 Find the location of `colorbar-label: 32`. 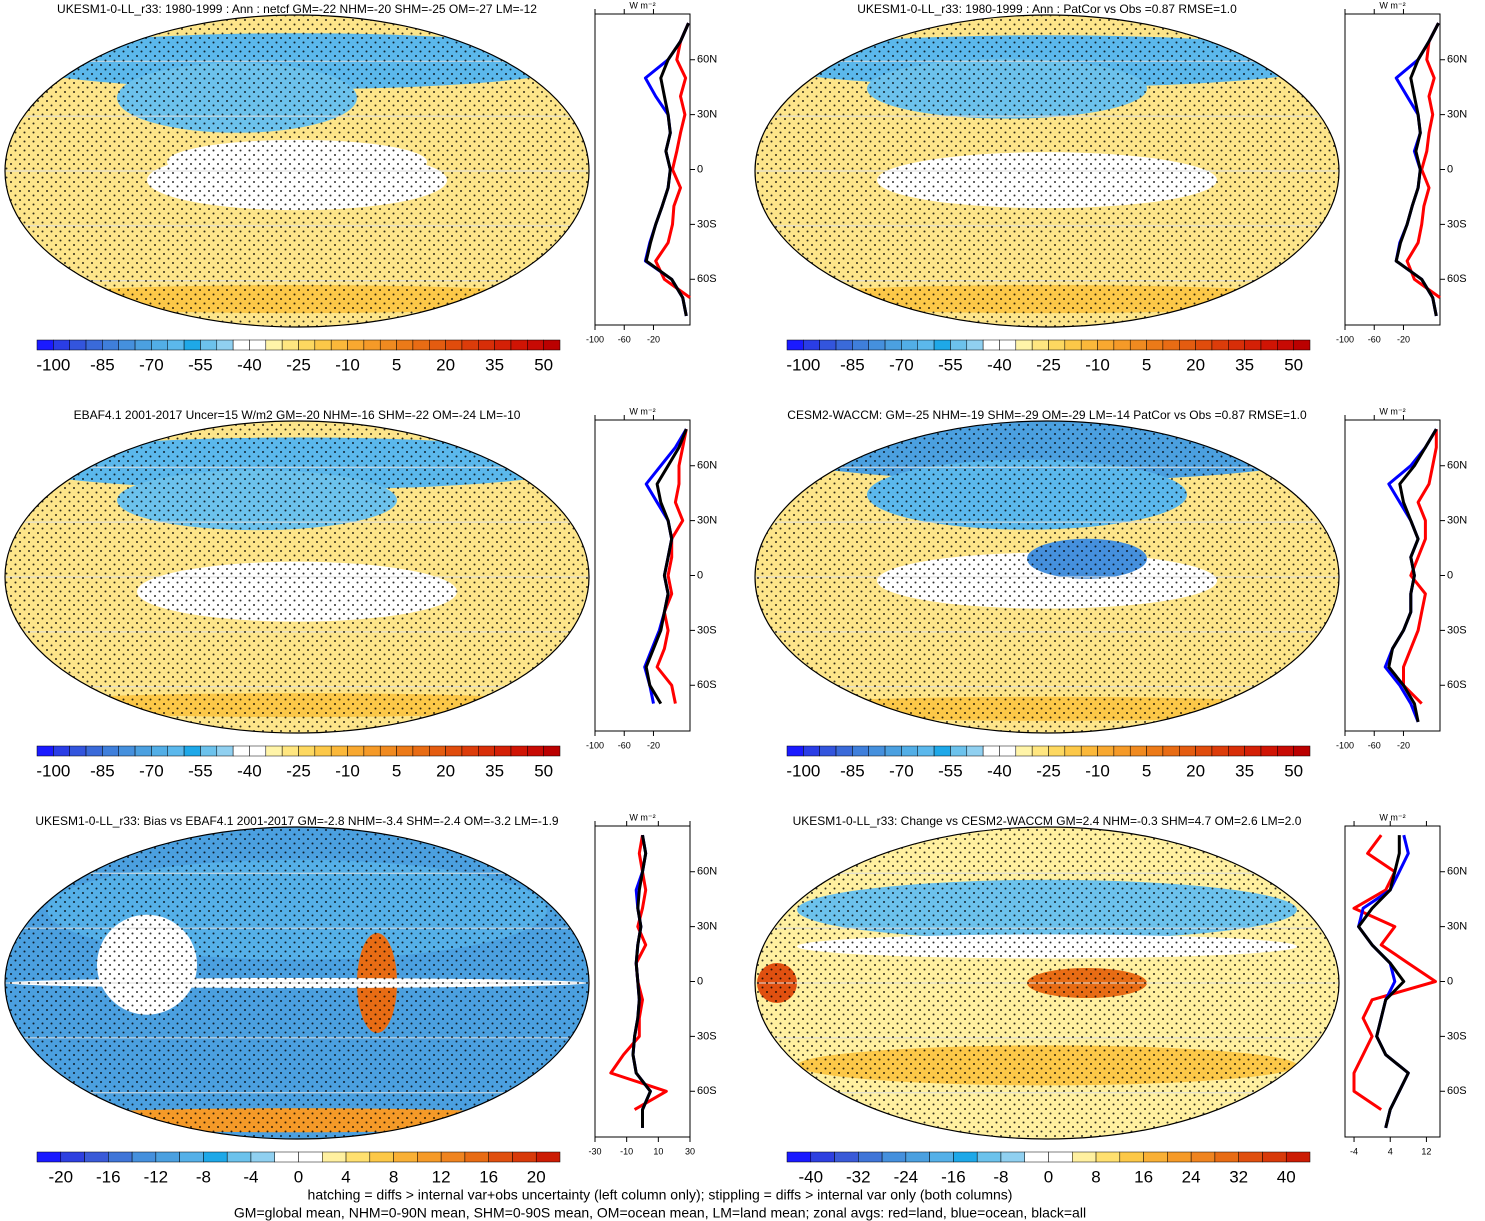

colorbar-label: 32 is located at coordinates (1238, 1176).